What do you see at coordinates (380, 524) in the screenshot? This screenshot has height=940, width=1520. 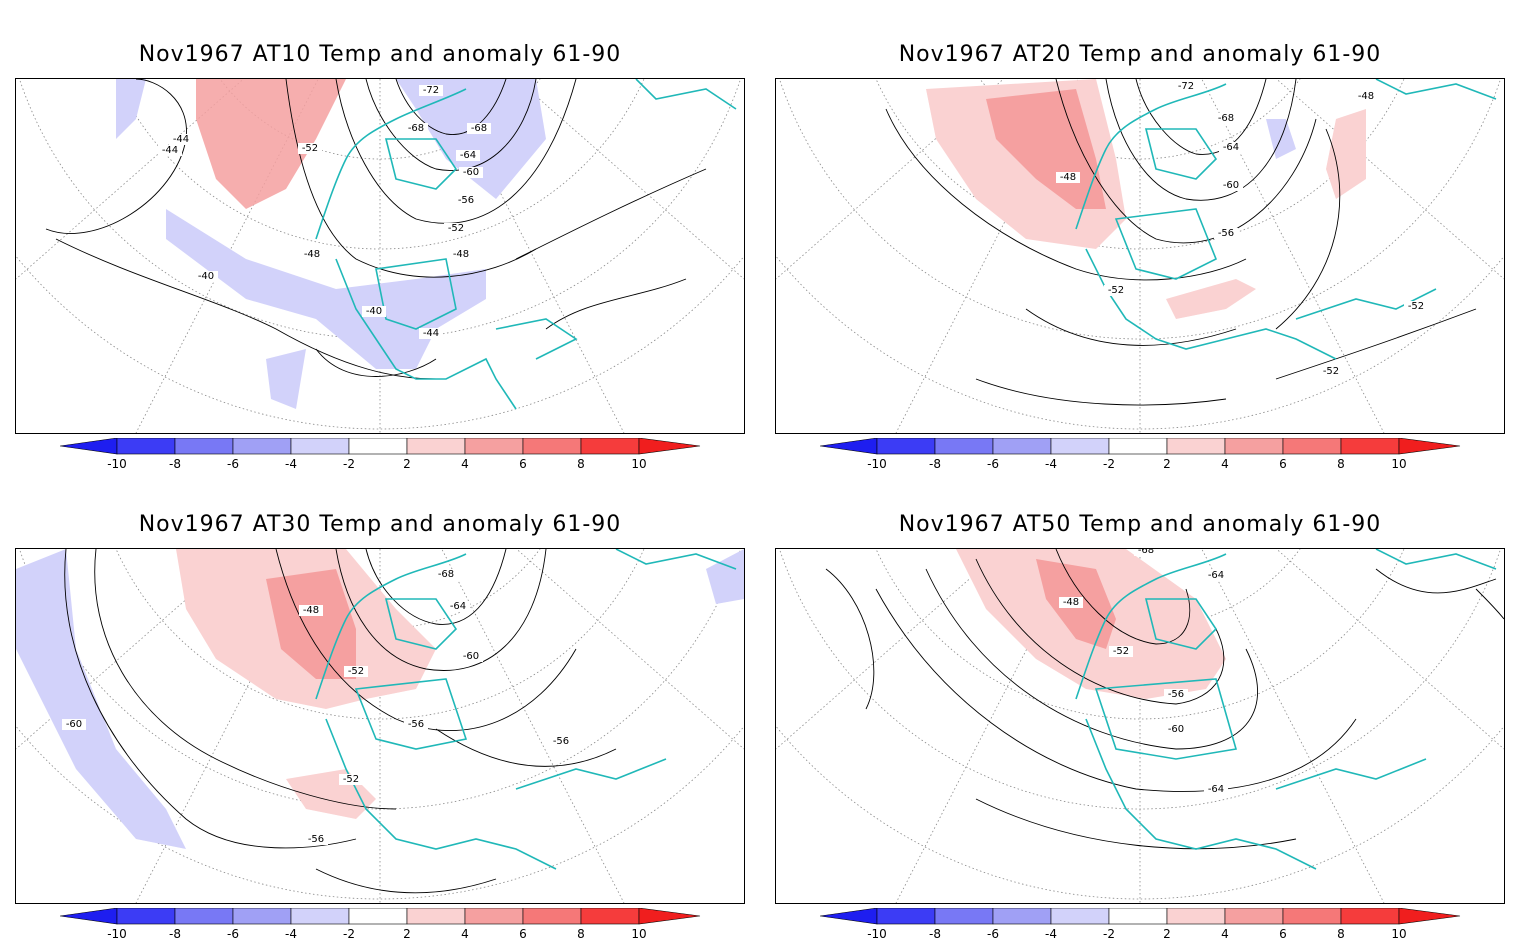 I see `panel-title: Nov1967 AT30 Temp and anomaly 61-90` at bounding box center [380, 524].